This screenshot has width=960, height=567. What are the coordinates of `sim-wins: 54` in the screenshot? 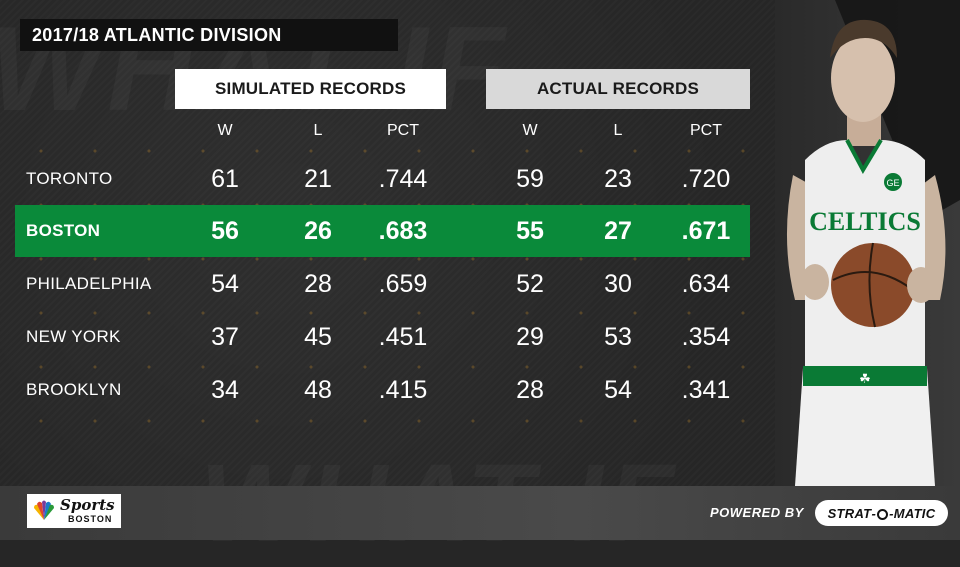 It's located at (225, 283).